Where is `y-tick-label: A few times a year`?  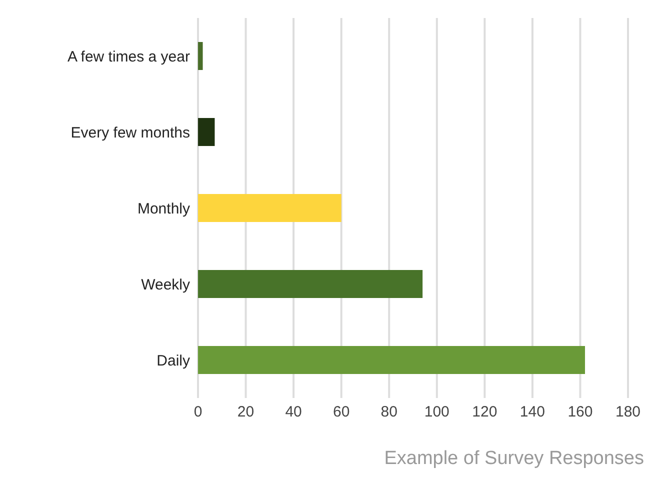
y-tick-label: A few times a year is located at coordinates (128, 57).